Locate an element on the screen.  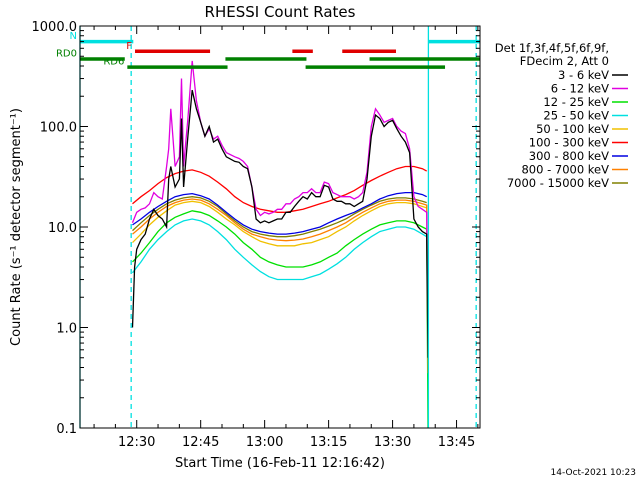
legend-entry-label: 25 - 50 keV is located at coordinates (576, 116).